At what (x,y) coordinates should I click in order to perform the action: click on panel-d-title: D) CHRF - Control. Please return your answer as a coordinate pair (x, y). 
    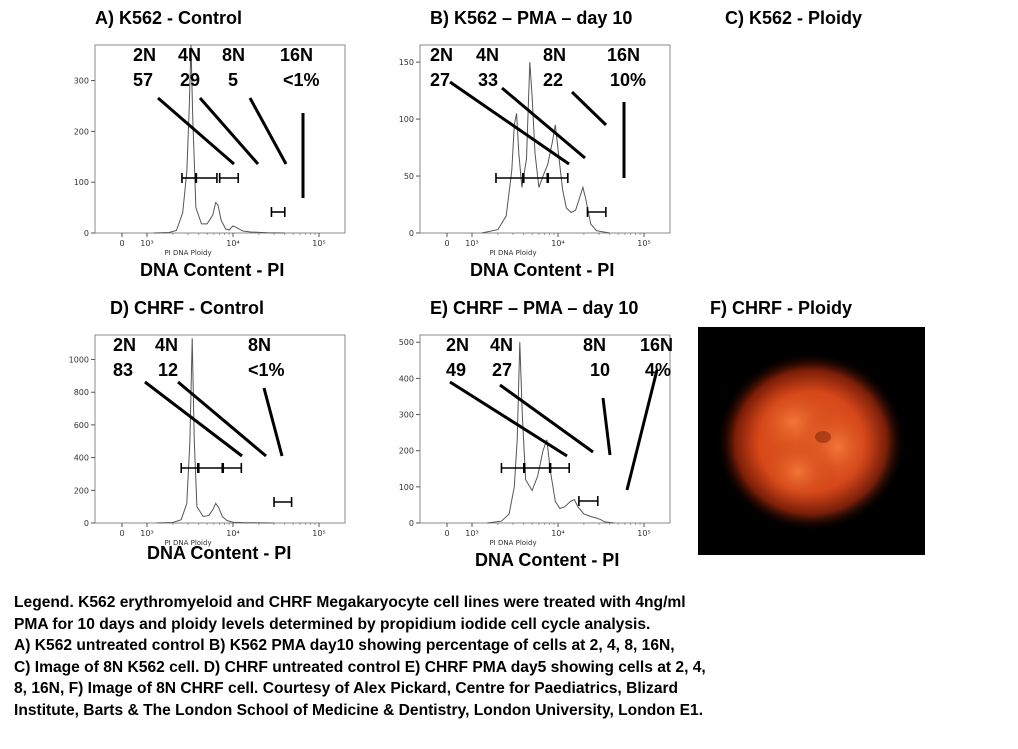
    Looking at the image, I should click on (187, 308).